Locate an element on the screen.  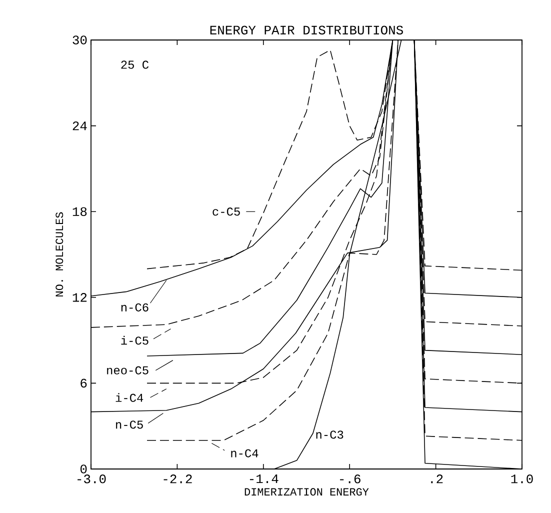
y-tick-label: 0 is located at coordinates (83, 469).